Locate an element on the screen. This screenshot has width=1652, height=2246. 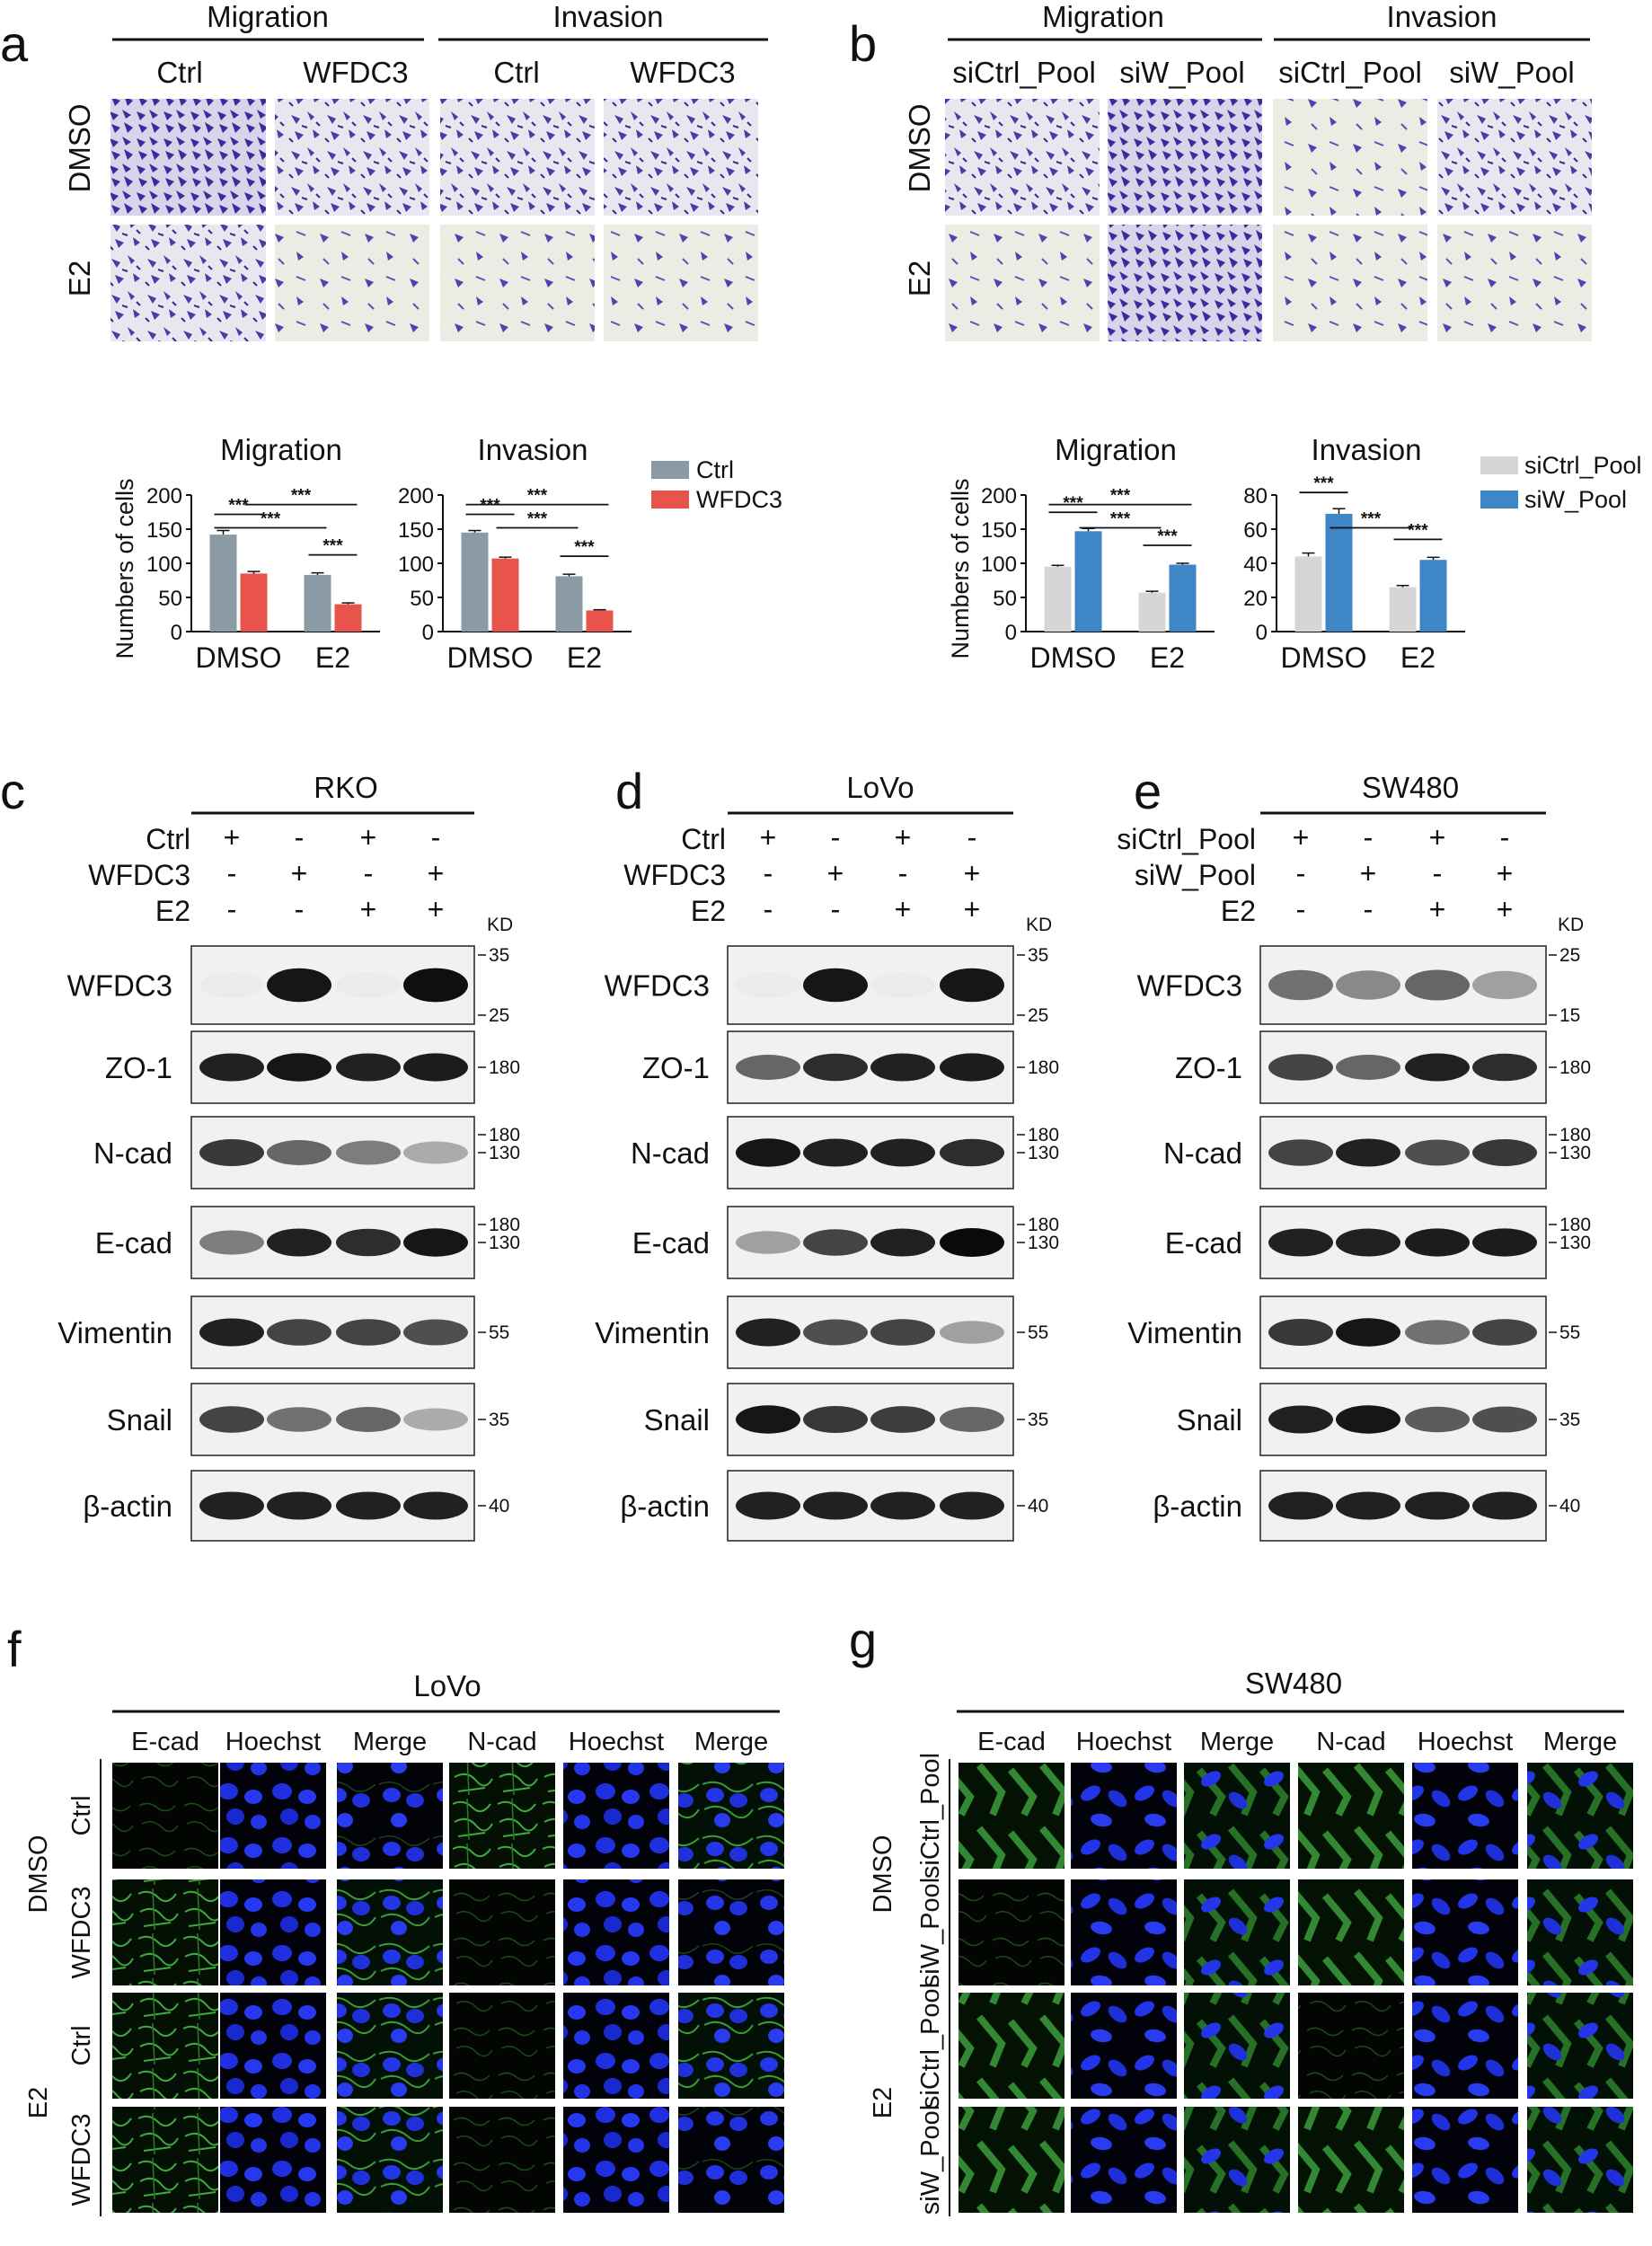
if-col-label: Merge is located at coordinates (390, 1742).